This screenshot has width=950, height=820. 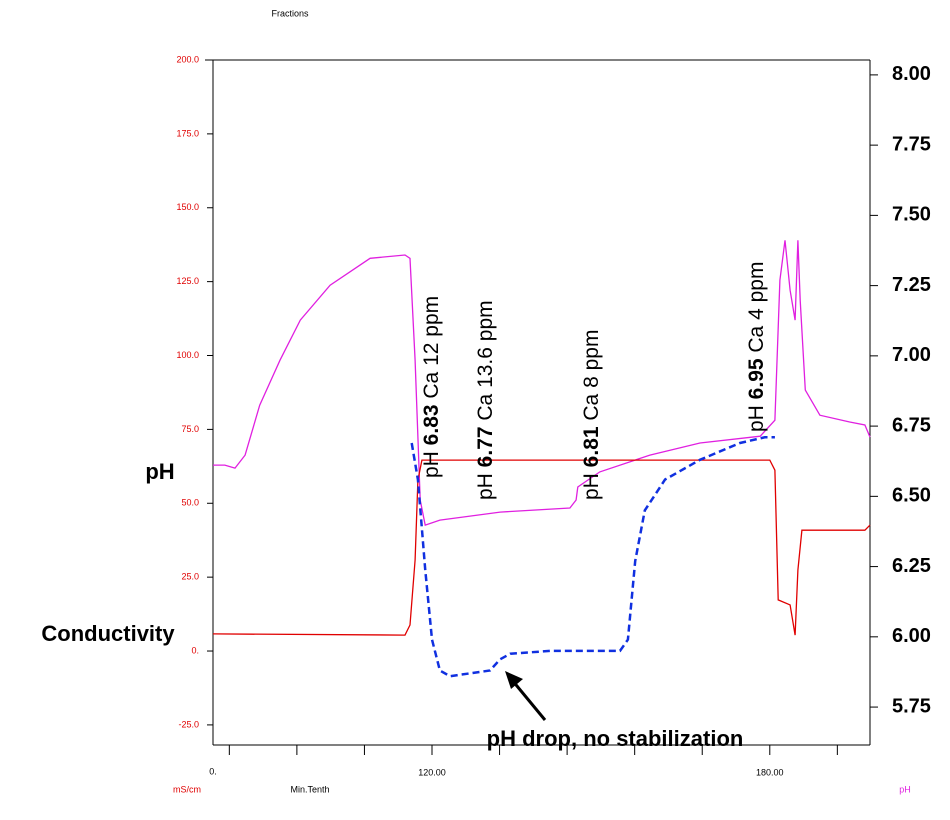 I want to click on annotation: pH 6.81 Ca 8 ppm, so click(x=591, y=415).